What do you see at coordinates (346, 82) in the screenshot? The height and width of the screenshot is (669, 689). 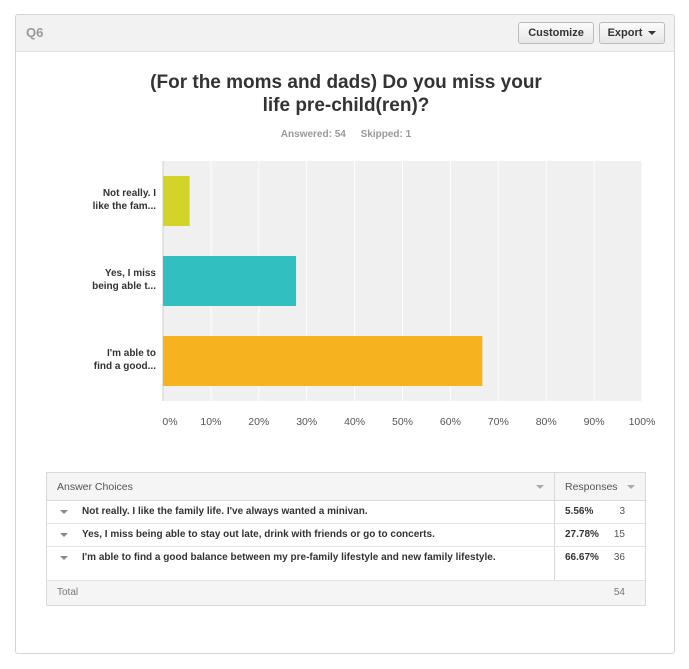 I see `chart-title-line-1: (For the moms and dads) Do you miss your` at bounding box center [346, 82].